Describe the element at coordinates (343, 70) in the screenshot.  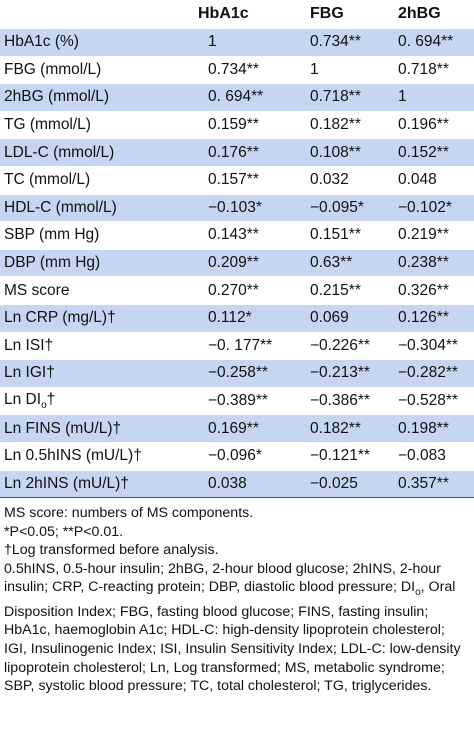
I see `cell-fbg: 1` at that location.